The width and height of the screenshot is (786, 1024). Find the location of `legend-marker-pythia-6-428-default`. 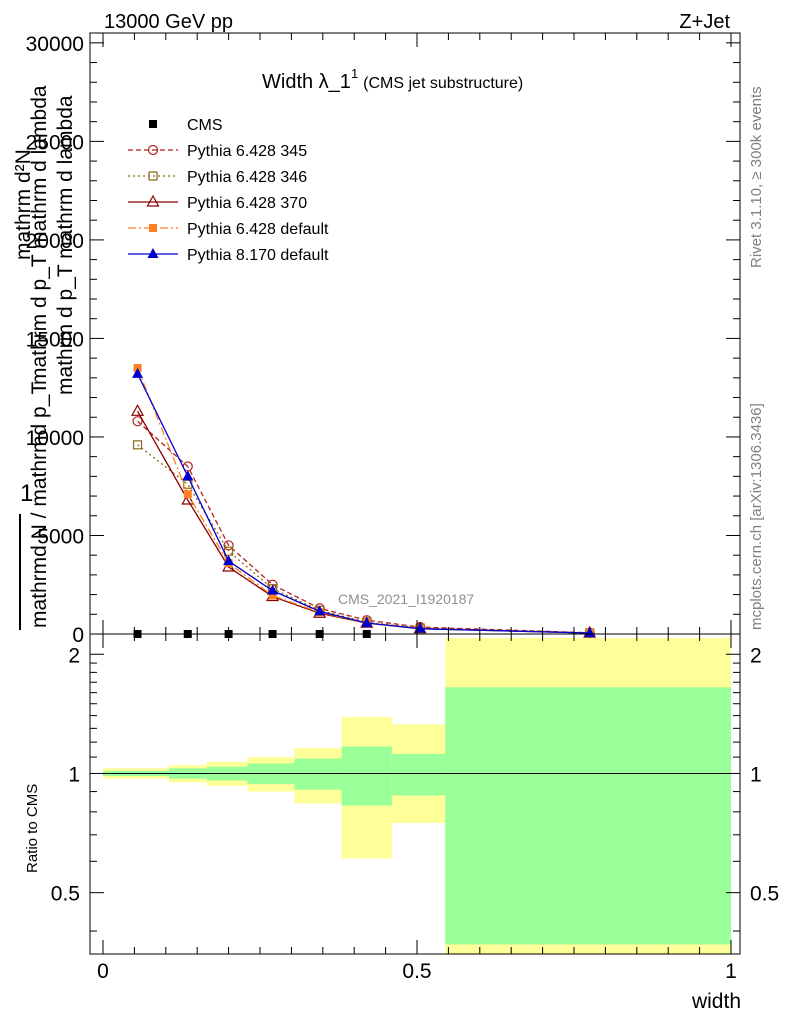

legend-marker-pythia-6-428-default is located at coordinates (153, 228).